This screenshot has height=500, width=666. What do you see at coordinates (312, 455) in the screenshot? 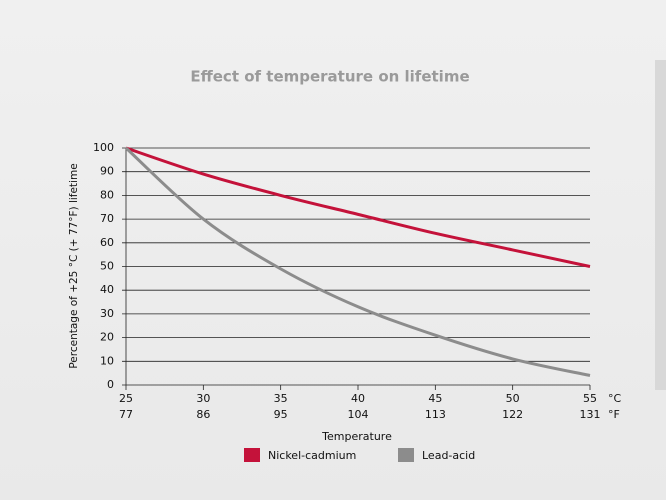
I see `legend-label: Nickel-cadmium` at bounding box center [312, 455].